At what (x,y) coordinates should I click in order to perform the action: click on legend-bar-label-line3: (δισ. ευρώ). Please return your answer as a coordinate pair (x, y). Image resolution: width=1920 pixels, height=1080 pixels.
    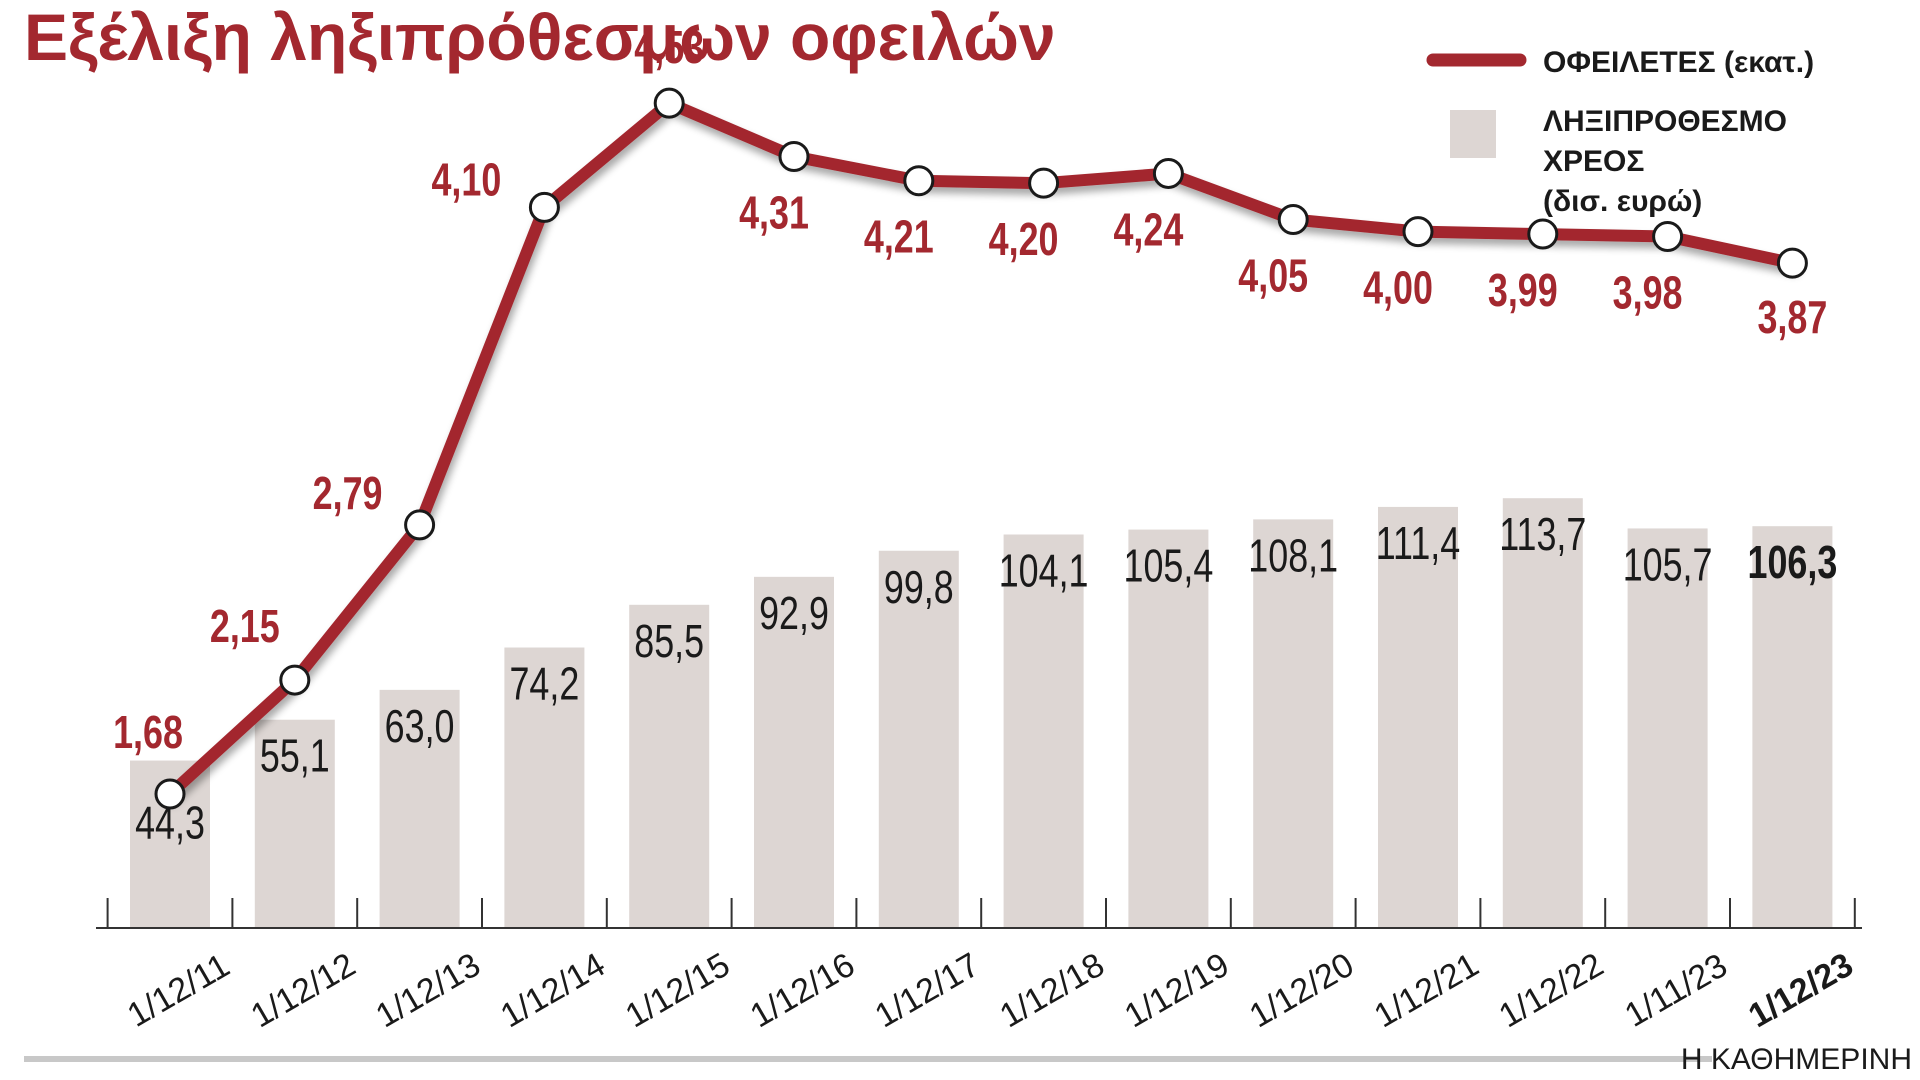
    Looking at the image, I should click on (1622, 201).